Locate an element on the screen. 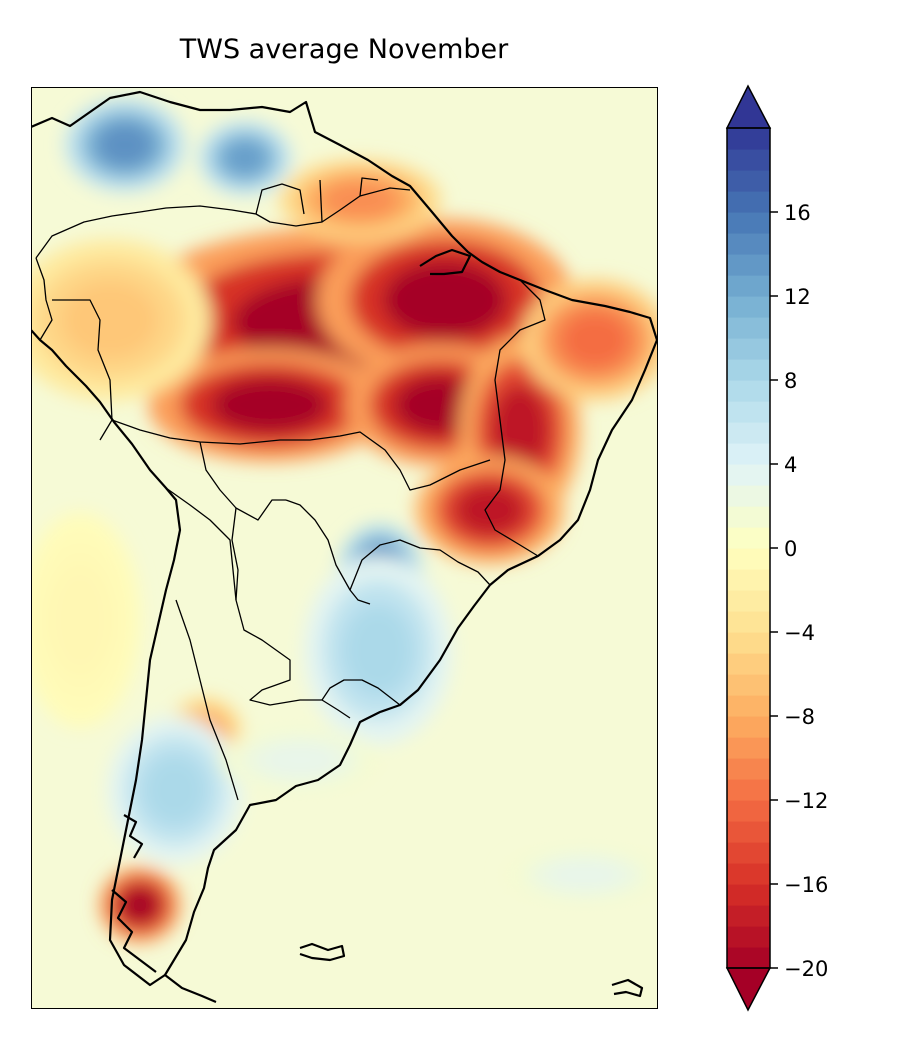  colorbar-extend-max is located at coordinates (748, 106).